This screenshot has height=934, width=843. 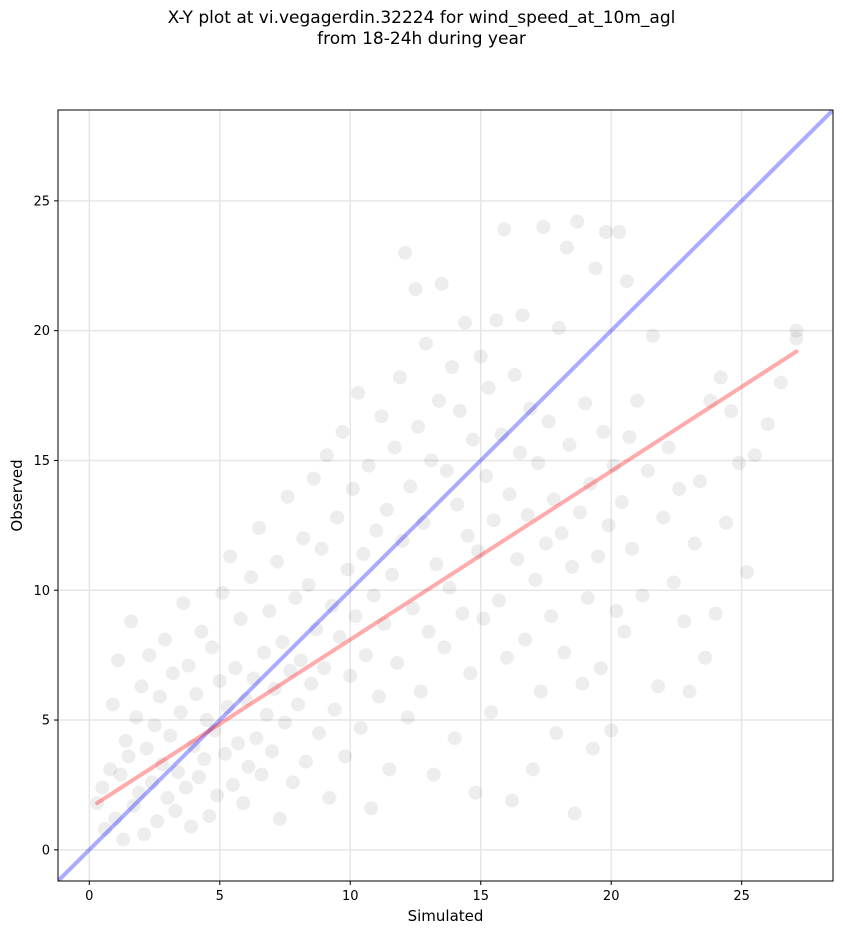 I want to click on x-tick-label: 15, so click(x=480, y=896).